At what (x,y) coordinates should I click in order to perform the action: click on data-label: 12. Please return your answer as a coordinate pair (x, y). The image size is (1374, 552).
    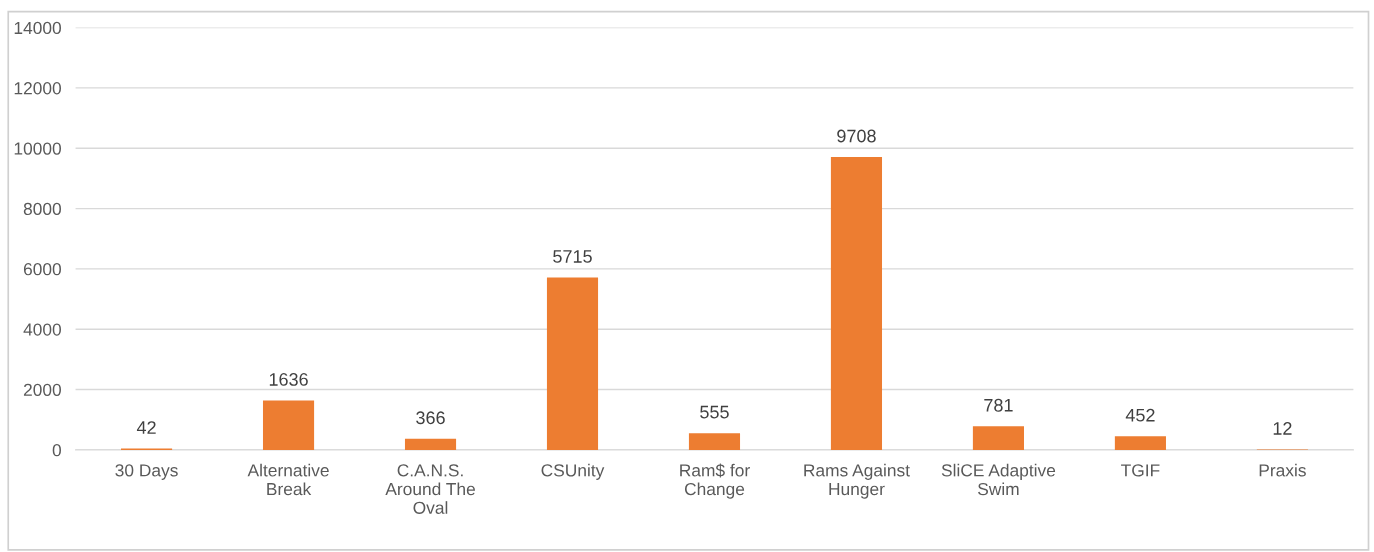
    Looking at the image, I should click on (1282, 428).